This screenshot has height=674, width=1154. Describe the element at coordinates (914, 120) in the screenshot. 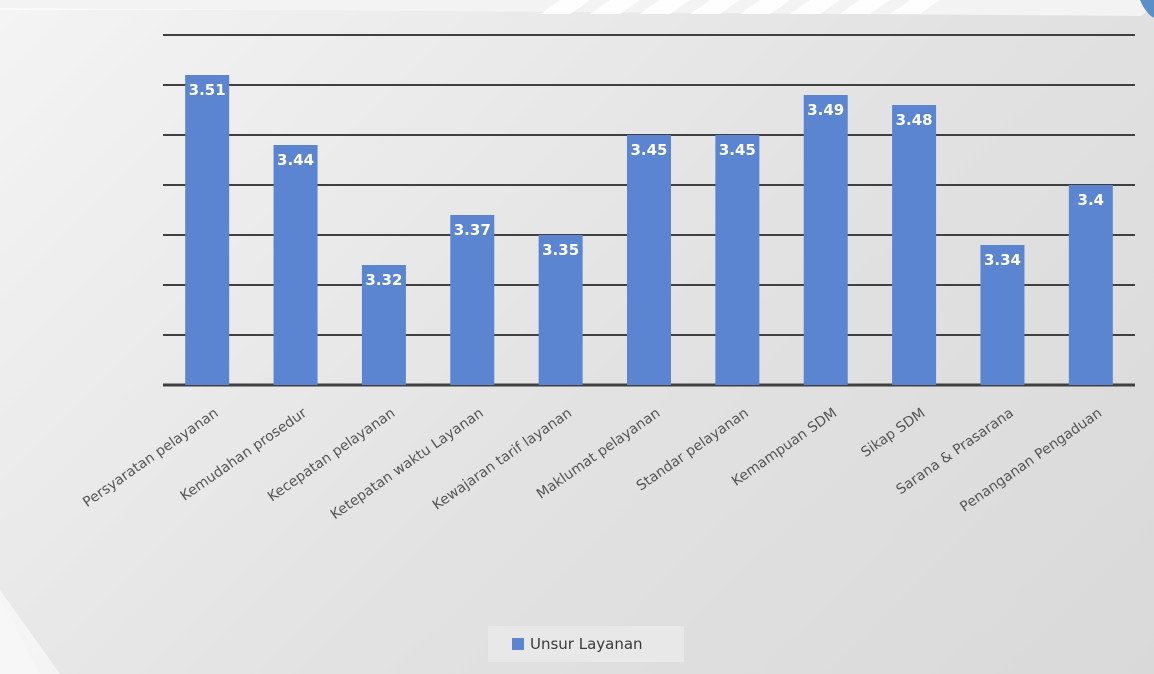

I see `data-label: 3.48` at that location.